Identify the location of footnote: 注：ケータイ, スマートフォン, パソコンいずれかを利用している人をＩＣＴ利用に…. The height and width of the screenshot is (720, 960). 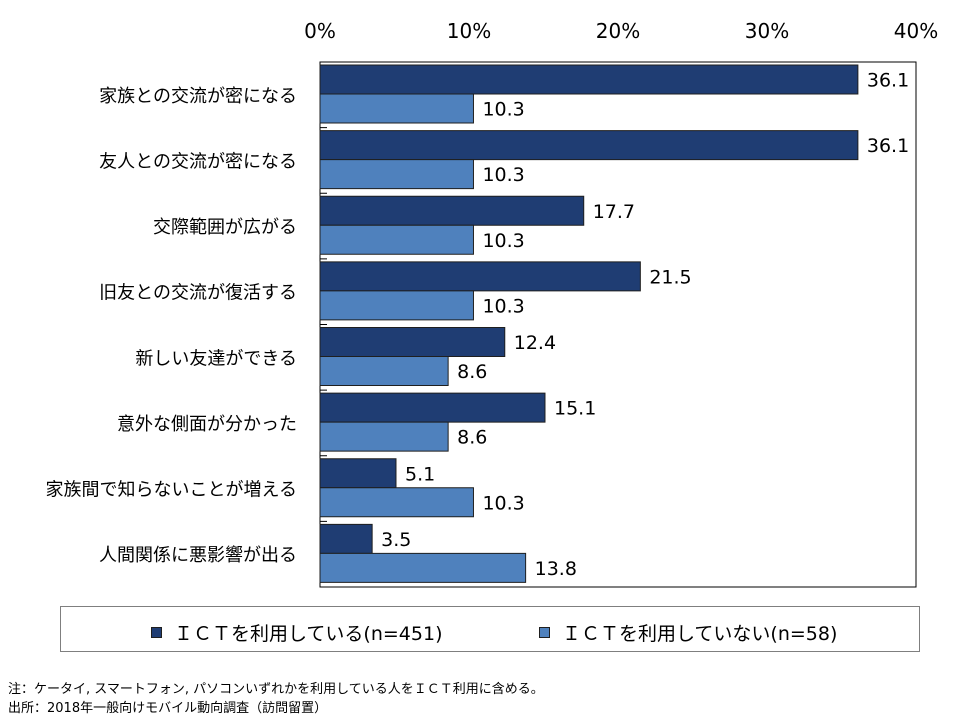
(276, 689).